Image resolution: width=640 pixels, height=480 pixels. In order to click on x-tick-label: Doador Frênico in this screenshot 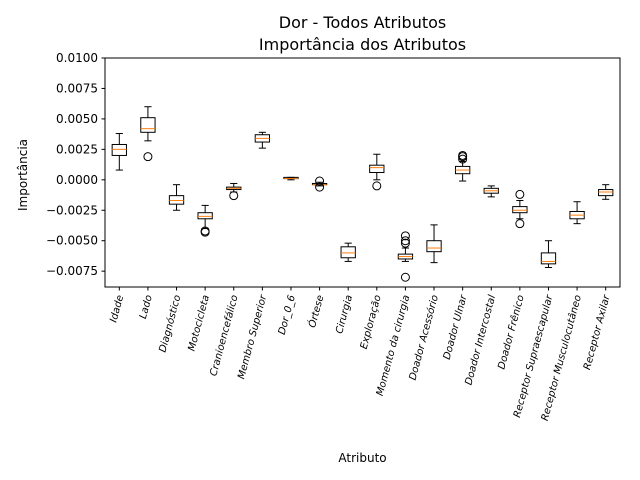, I will do `click(510, 332)`.